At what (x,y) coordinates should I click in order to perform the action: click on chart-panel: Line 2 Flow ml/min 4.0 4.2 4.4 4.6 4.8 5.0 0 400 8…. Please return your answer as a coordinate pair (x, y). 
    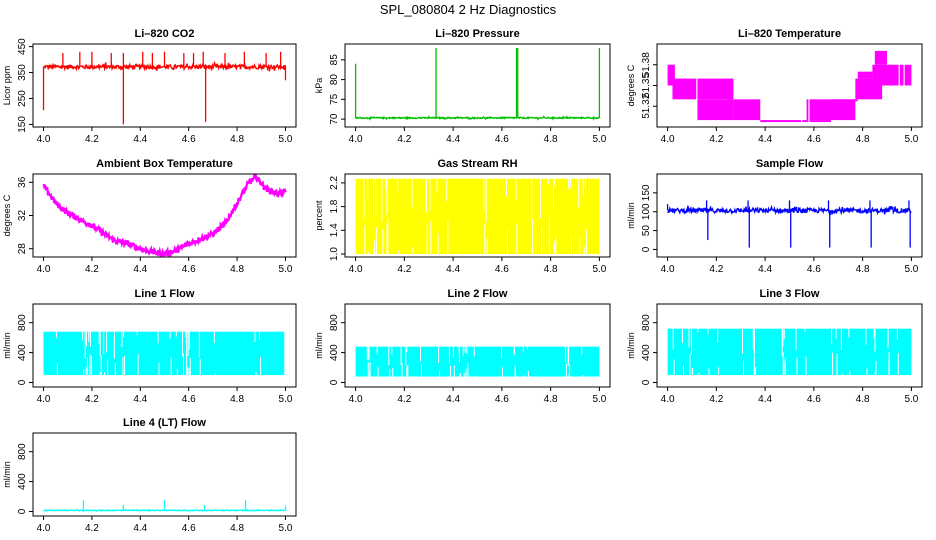
    Looking at the image, I should click on (462, 346).